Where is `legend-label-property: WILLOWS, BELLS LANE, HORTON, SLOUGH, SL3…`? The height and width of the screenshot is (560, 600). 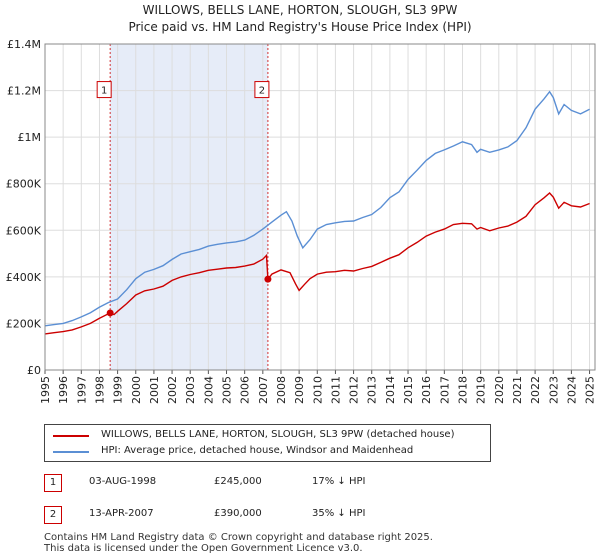 legend-label-property: WILLOWS, BELLS LANE, HORTON, SLOUGH, SL3… is located at coordinates (278, 434).